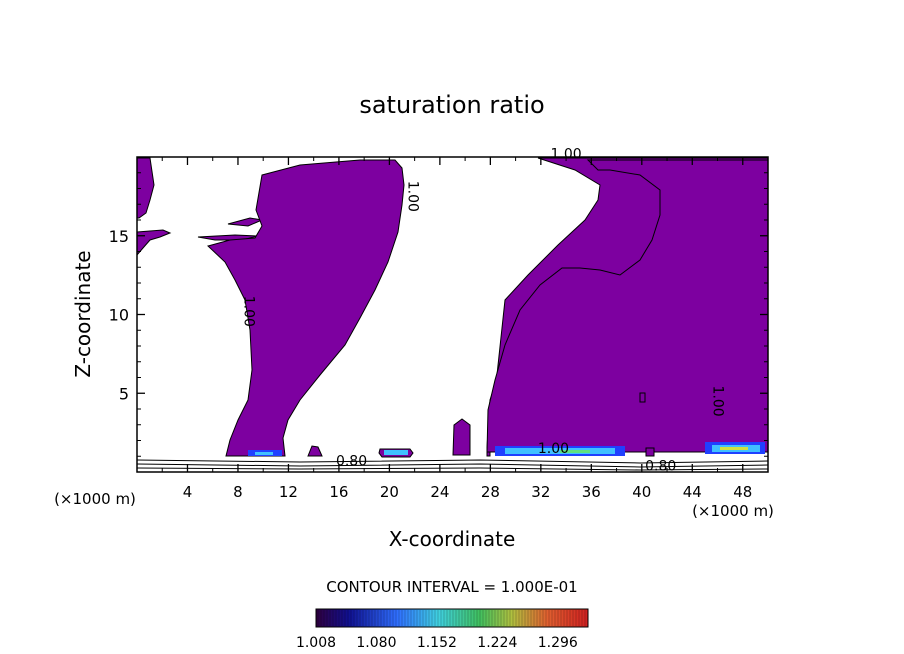 The width and height of the screenshot is (904, 654). I want to click on y-tick-label: 5, so click(124, 393).